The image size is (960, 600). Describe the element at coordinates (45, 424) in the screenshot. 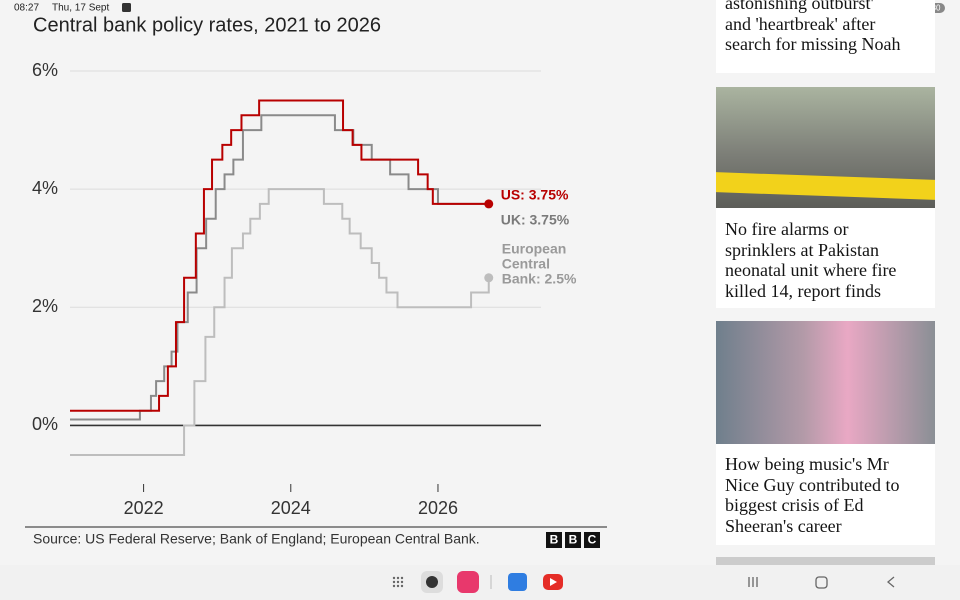

I see `y-tick-label: 0%` at that location.